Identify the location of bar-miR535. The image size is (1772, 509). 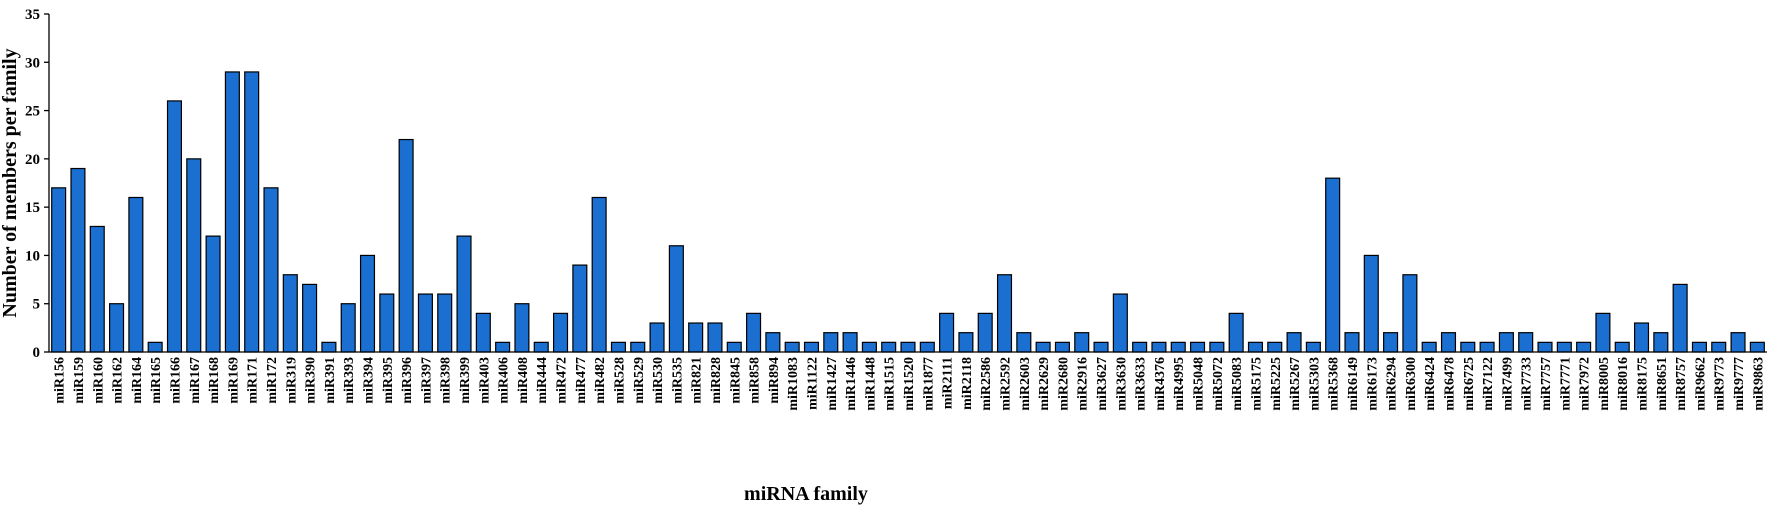
(676, 299).